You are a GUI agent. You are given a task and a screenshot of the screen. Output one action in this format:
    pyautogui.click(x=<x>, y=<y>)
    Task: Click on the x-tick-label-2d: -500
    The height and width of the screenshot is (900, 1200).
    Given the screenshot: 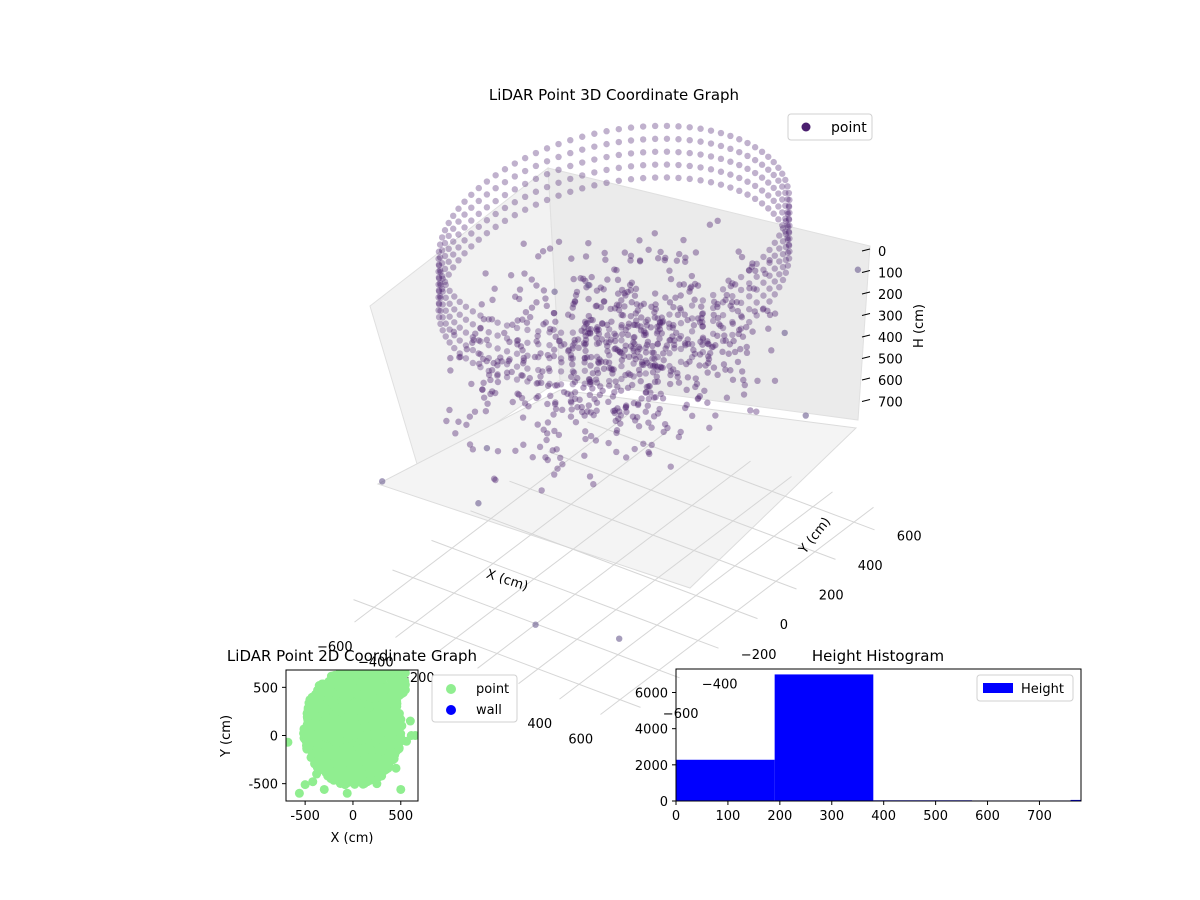 What is the action you would take?
    pyautogui.click(x=305, y=816)
    